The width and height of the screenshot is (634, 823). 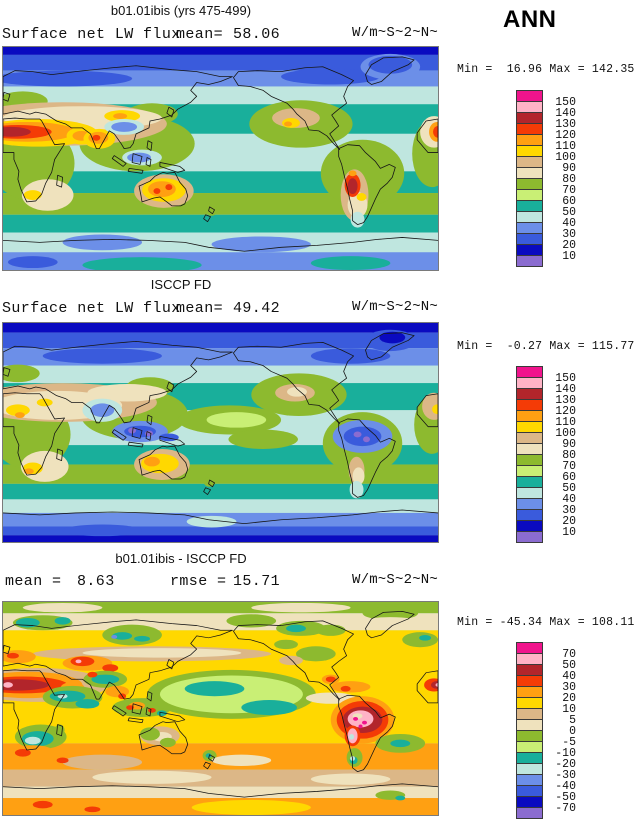 What do you see at coordinates (545, 69) in the screenshot?
I see `panel1-minmax: Min = 16.96 Max = 142.35` at bounding box center [545, 69].